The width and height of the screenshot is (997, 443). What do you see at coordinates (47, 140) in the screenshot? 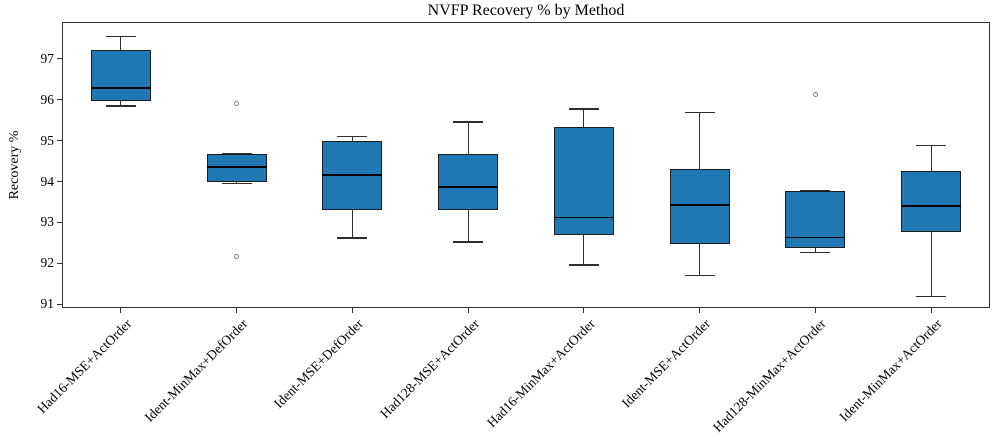
I see `y-tick-label: 95` at bounding box center [47, 140].